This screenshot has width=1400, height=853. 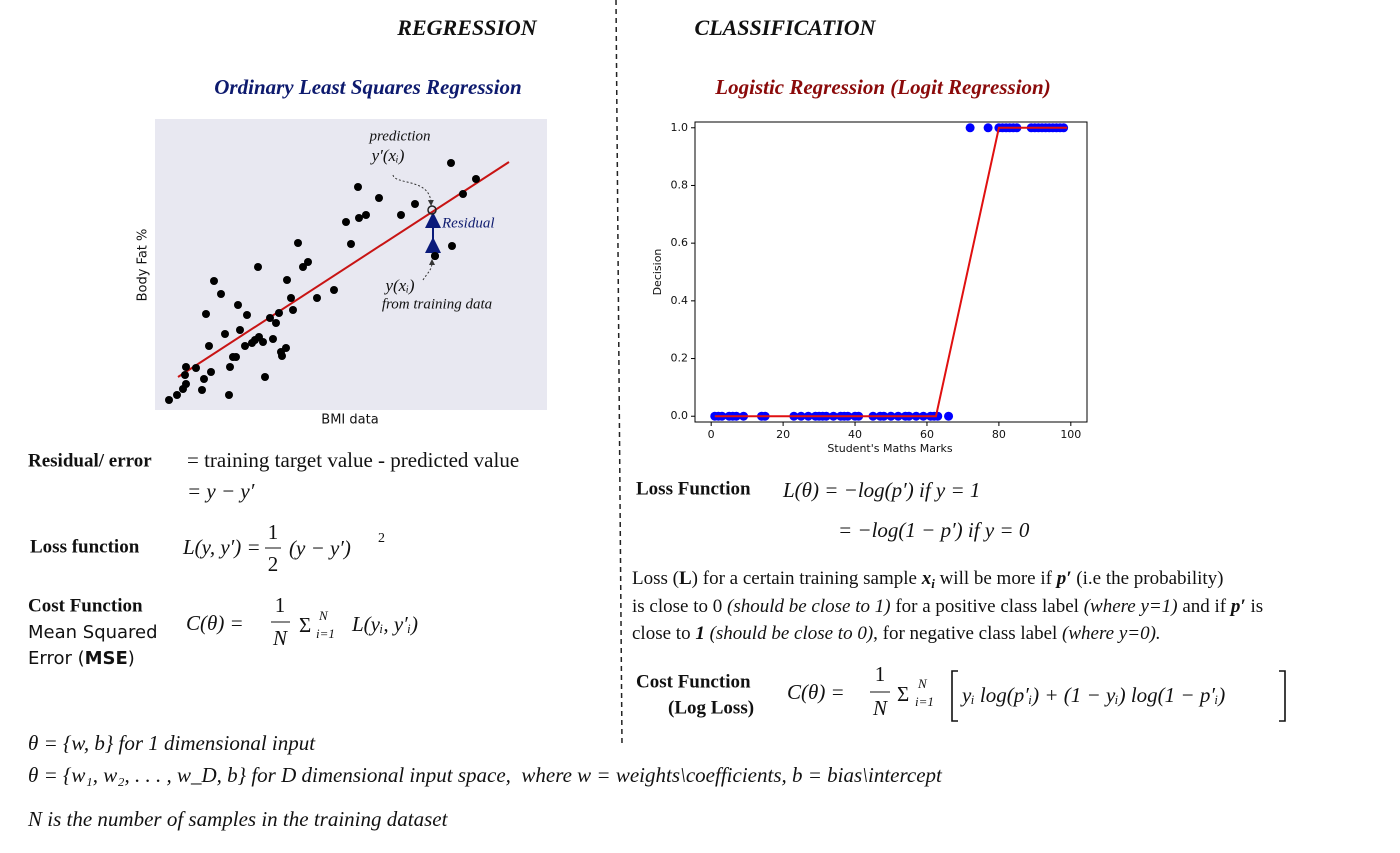 I want to click on fit-line, so click(x=891, y=272).